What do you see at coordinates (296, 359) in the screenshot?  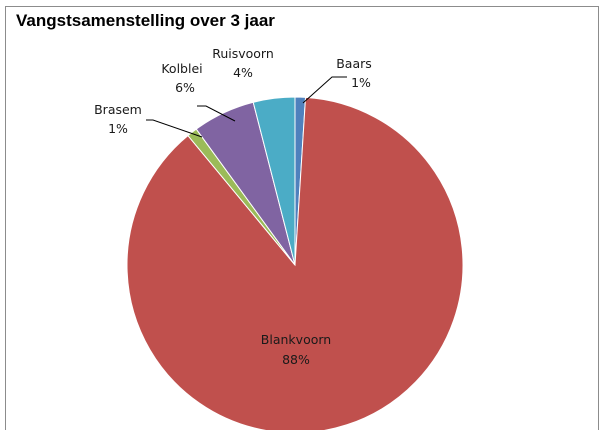 I see `slice-value-blankvoorn: 88%` at bounding box center [296, 359].